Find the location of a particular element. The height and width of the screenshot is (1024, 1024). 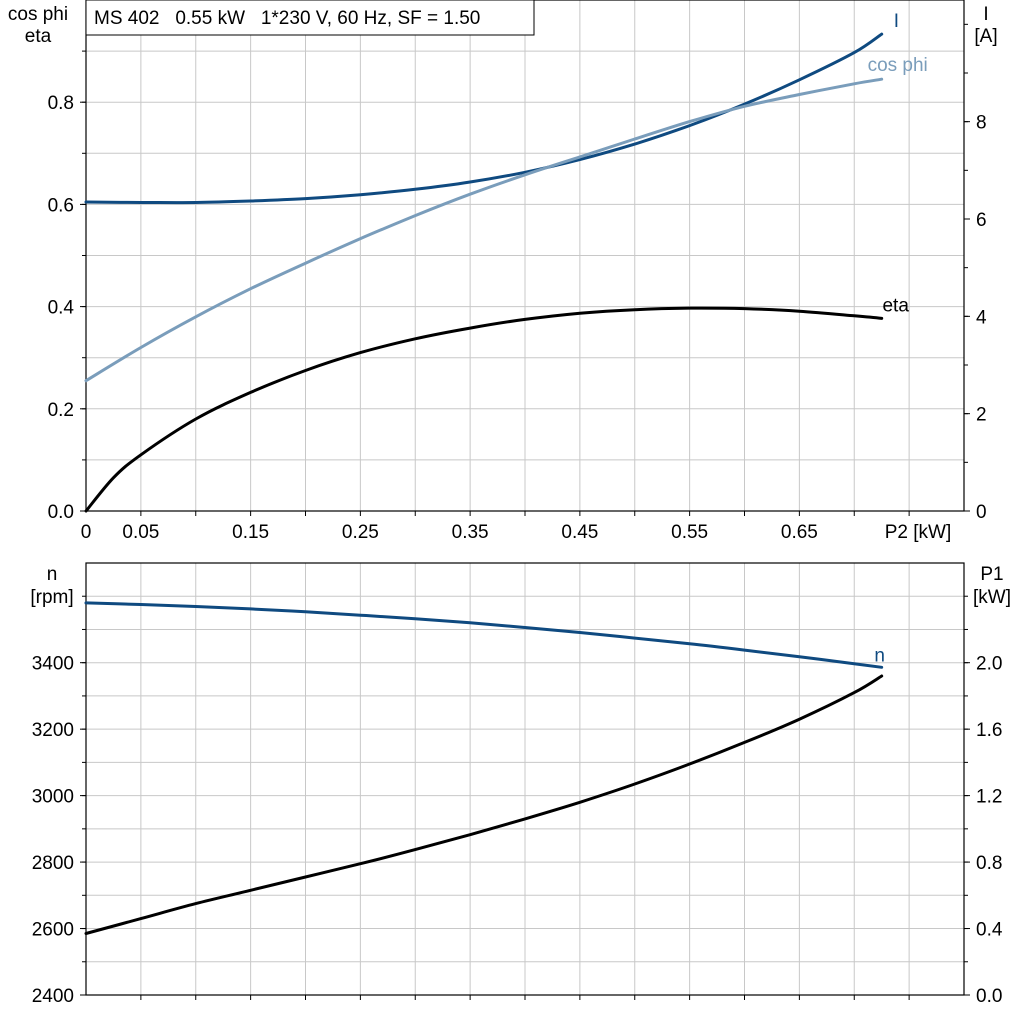

top-right-axis-title-2: [A] is located at coordinates (985, 36).